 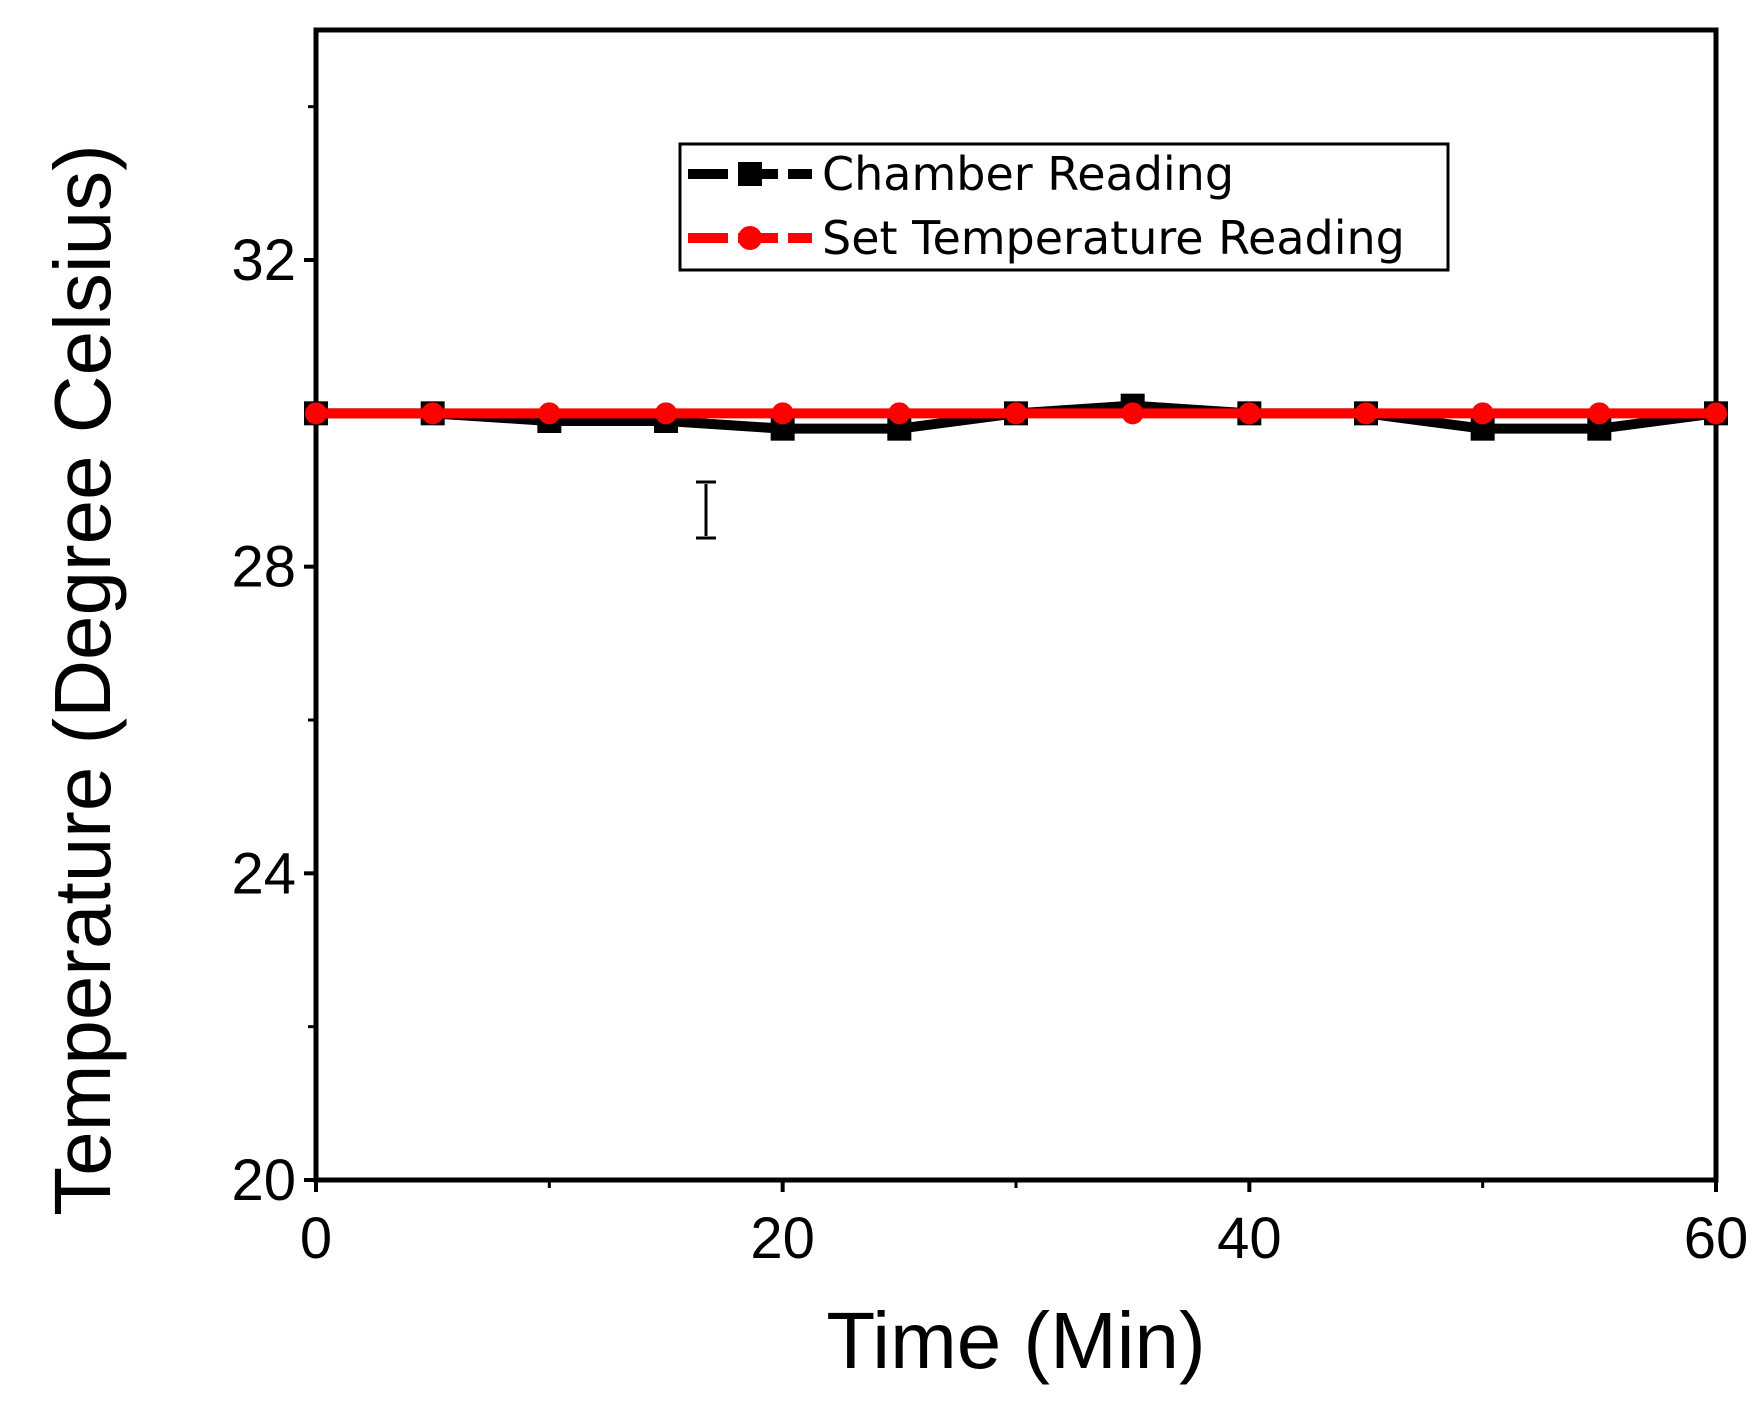 What do you see at coordinates (706, 510) in the screenshot?
I see `text-cursor-icon` at bounding box center [706, 510].